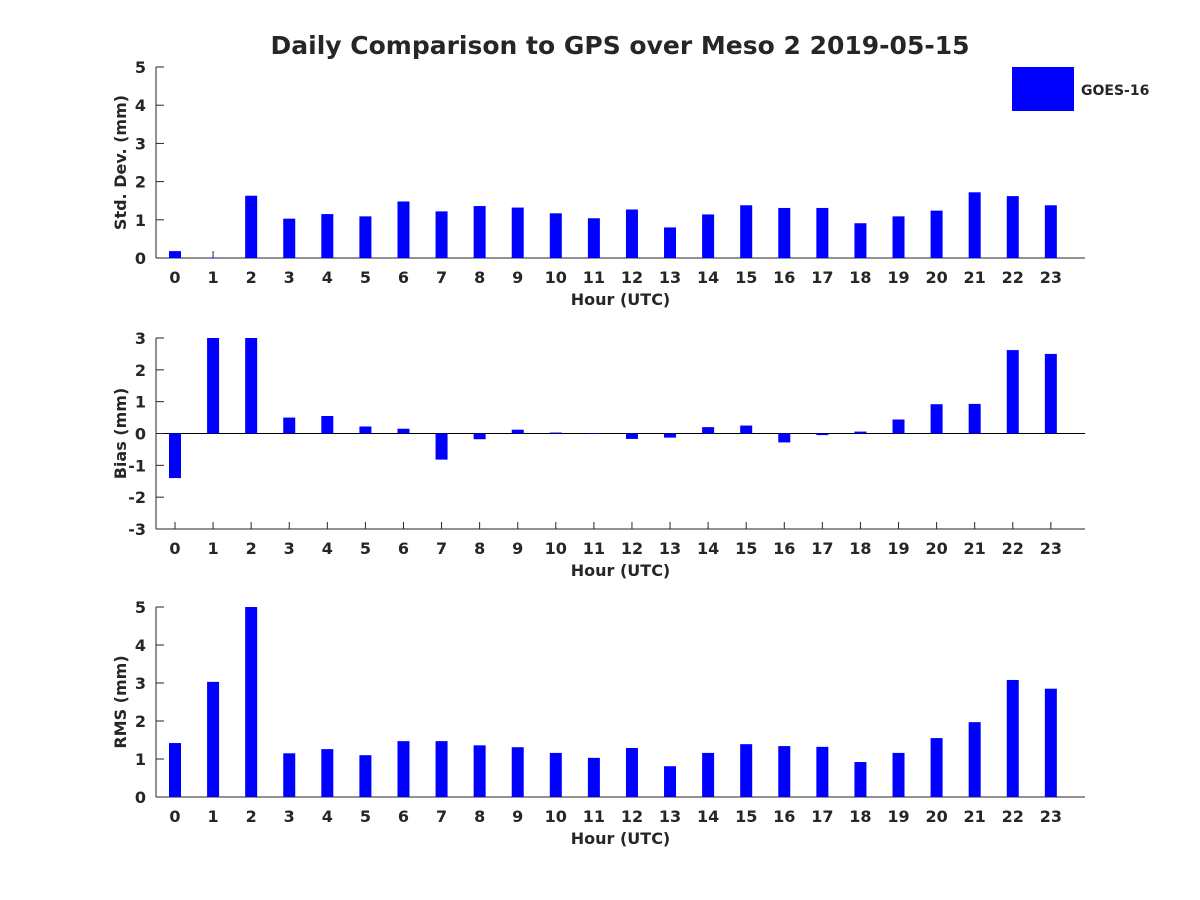 The height and width of the screenshot is (900, 1200). What do you see at coordinates (441, 277) in the screenshot?
I see `x-tick-label: 7` at bounding box center [441, 277].